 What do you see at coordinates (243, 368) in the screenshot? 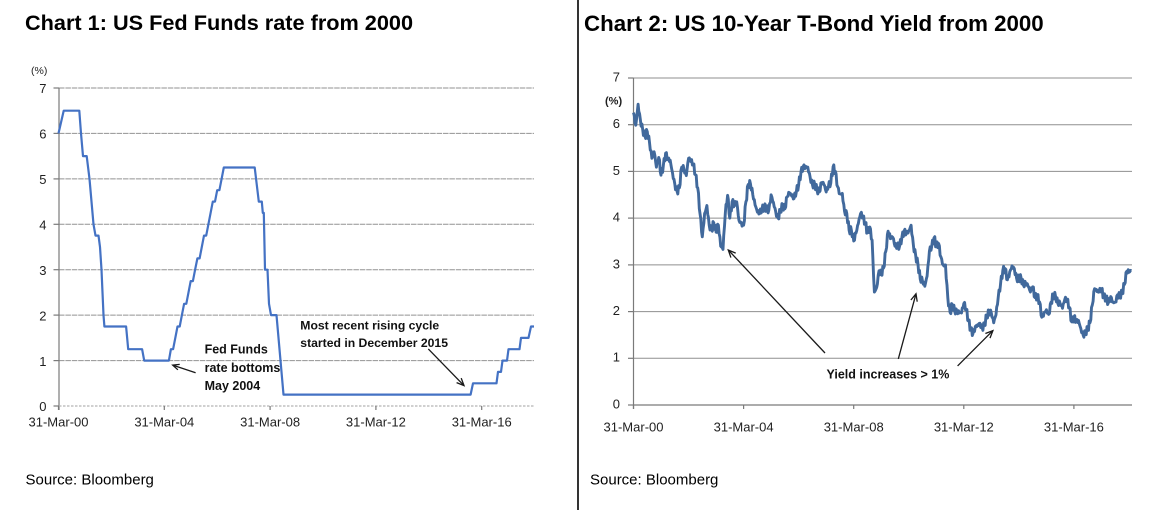
I see `svg-text: rate bottoms` at bounding box center [243, 368].